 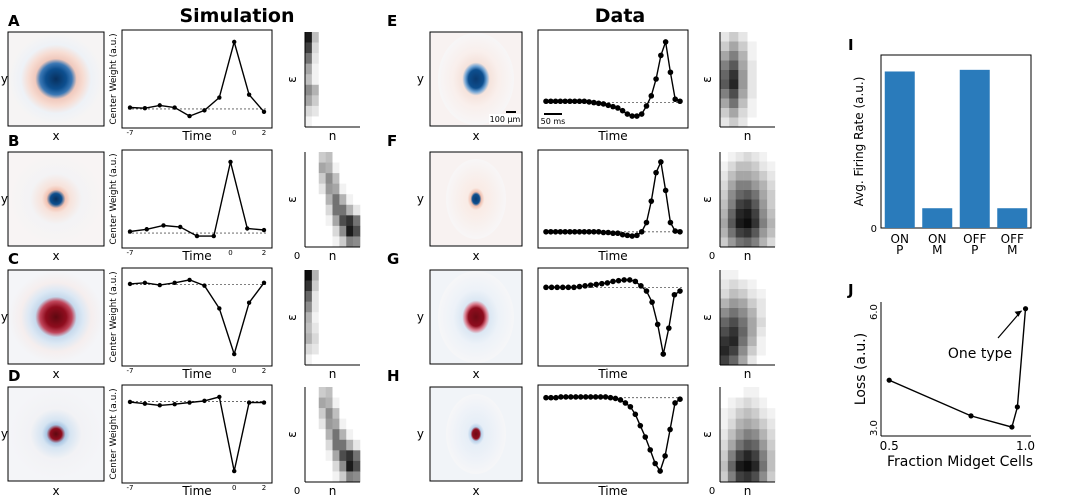 I want to click on temporal-plot-d, so click(x=197, y=434).